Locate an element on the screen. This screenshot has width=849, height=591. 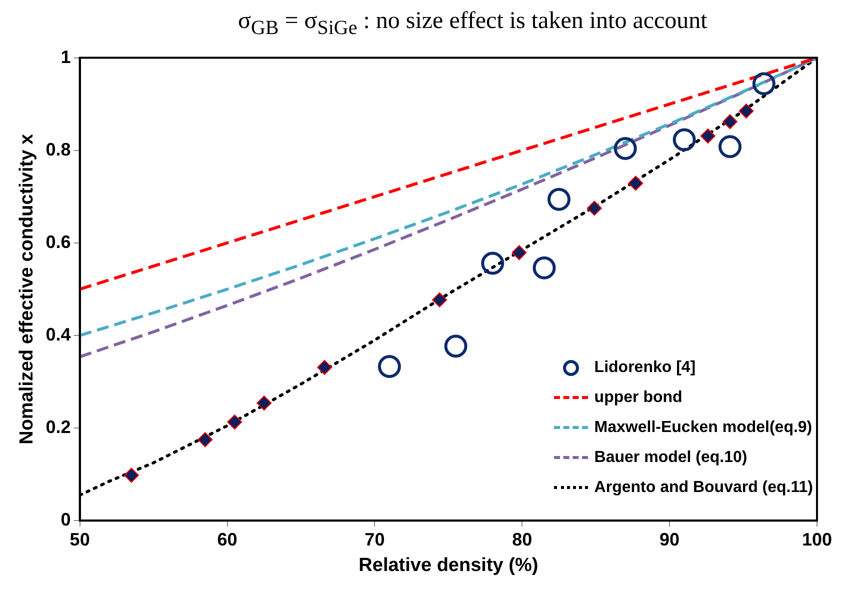
legend-label: Lidorenko [4] is located at coordinates (645, 368).